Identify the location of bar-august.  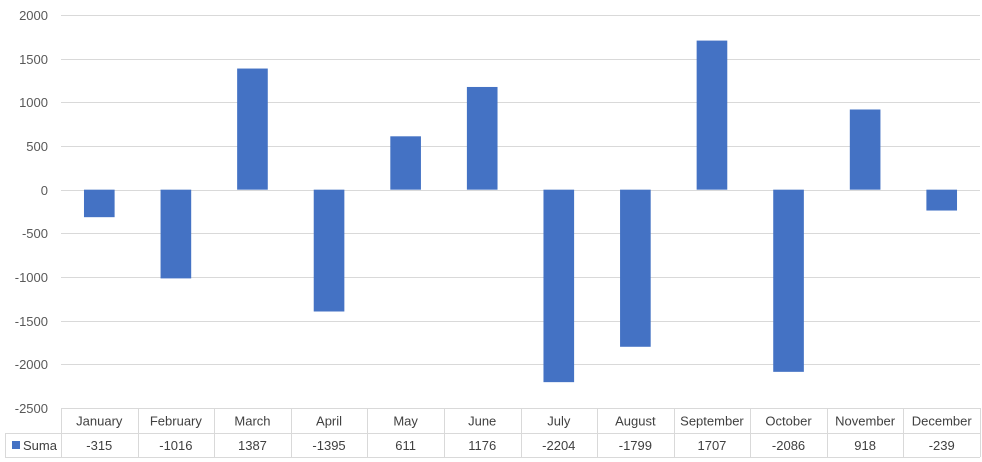
(635, 268).